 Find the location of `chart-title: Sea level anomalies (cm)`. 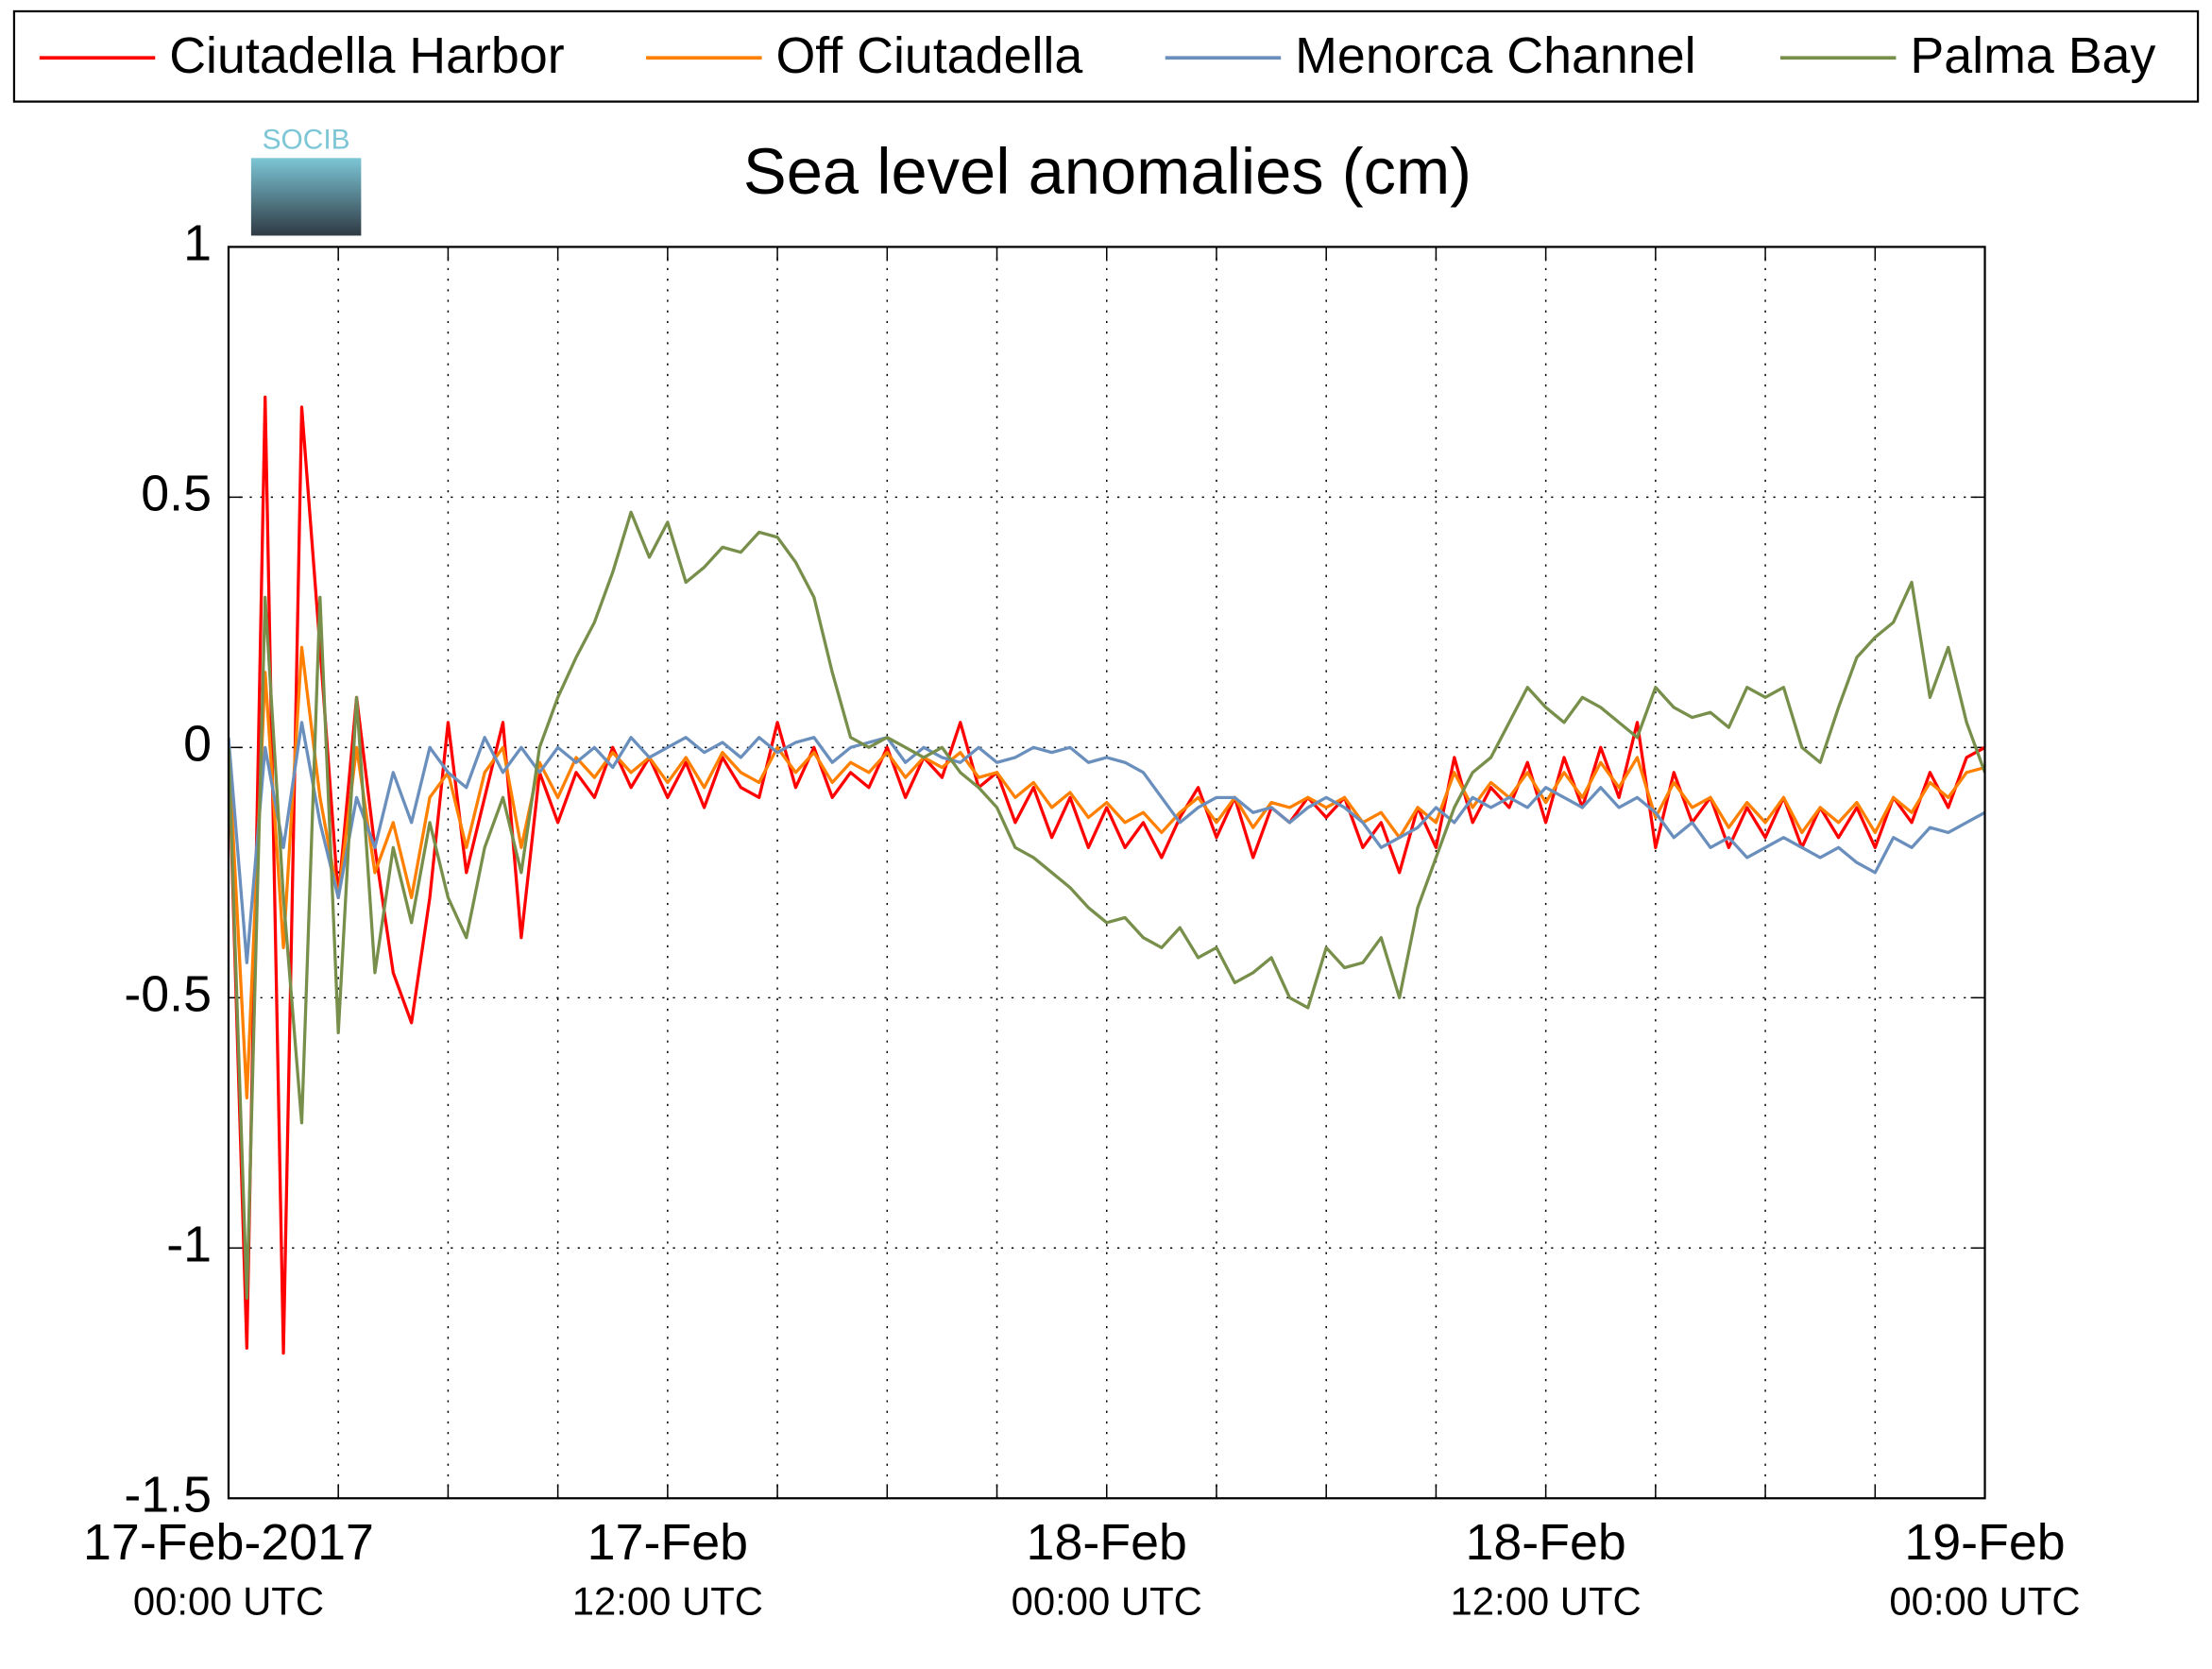

chart-title: Sea level anomalies (cm) is located at coordinates (1107, 172).